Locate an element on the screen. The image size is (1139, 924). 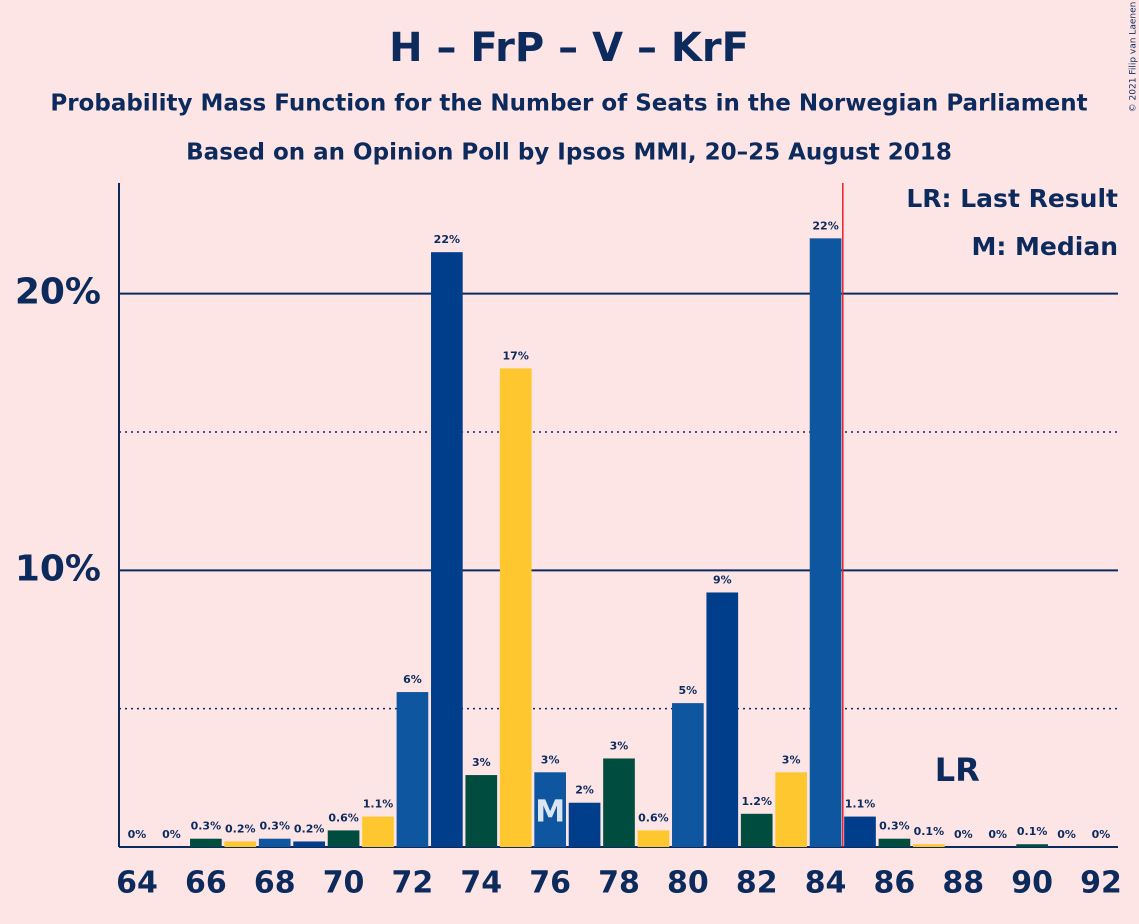
x-tick-label: 80 is located at coordinates (688, 883).